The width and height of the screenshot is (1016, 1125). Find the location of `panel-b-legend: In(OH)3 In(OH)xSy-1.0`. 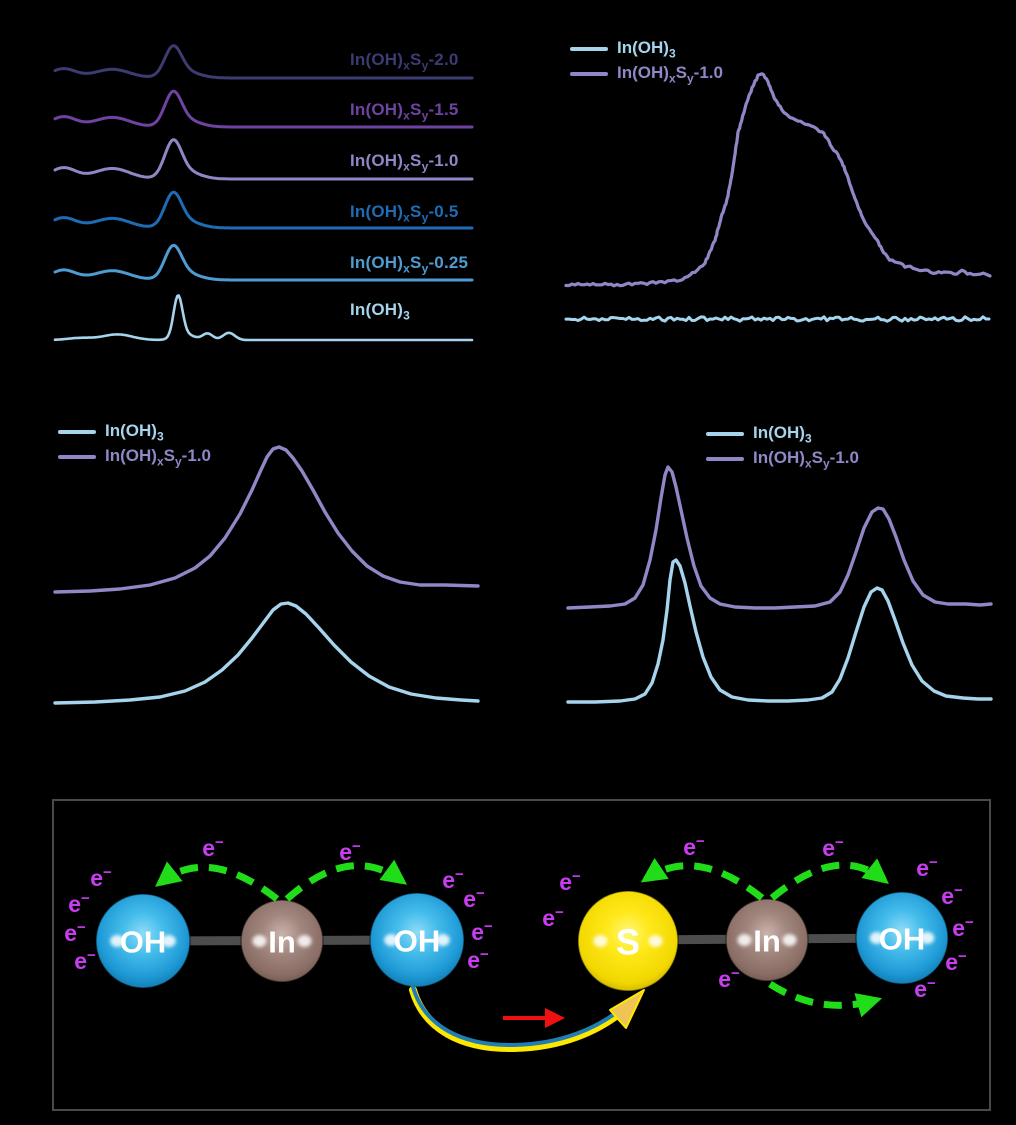

panel-b-legend: In(OH)3 In(OH)xSy-1.0 is located at coordinates (646, 61).